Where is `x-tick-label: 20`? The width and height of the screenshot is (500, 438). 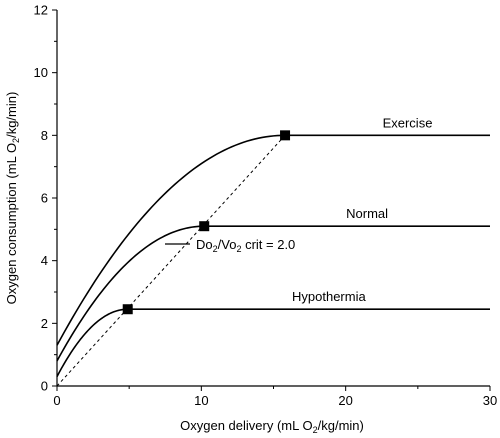 x-tick-label: 20 is located at coordinates (345, 400).